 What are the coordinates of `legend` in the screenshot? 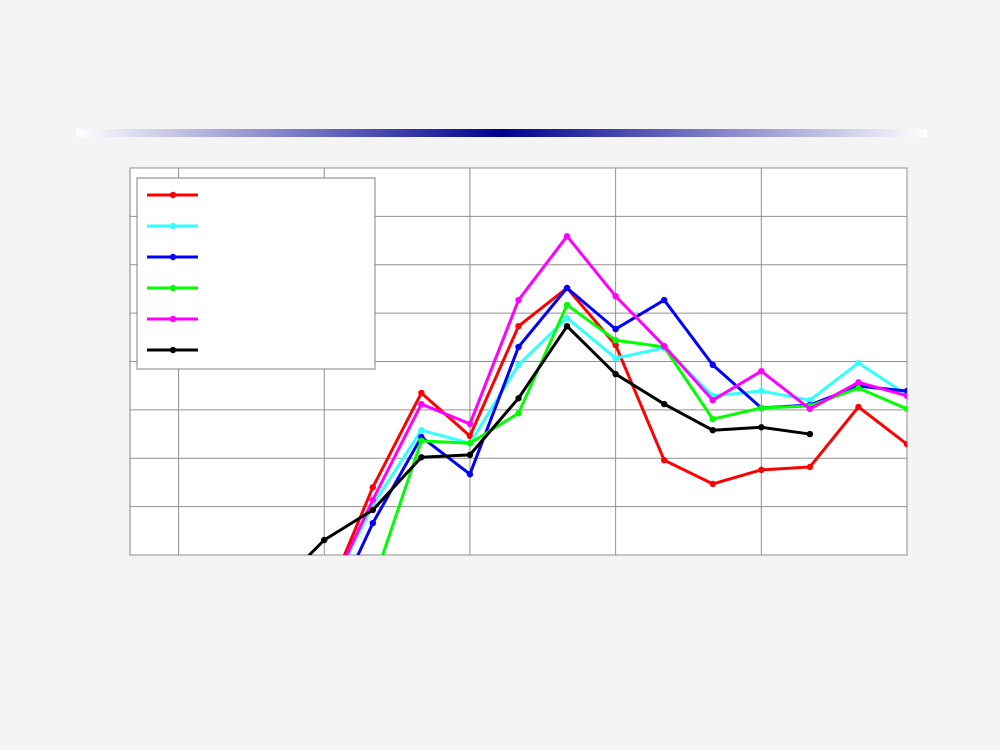 It's located at (256, 273).